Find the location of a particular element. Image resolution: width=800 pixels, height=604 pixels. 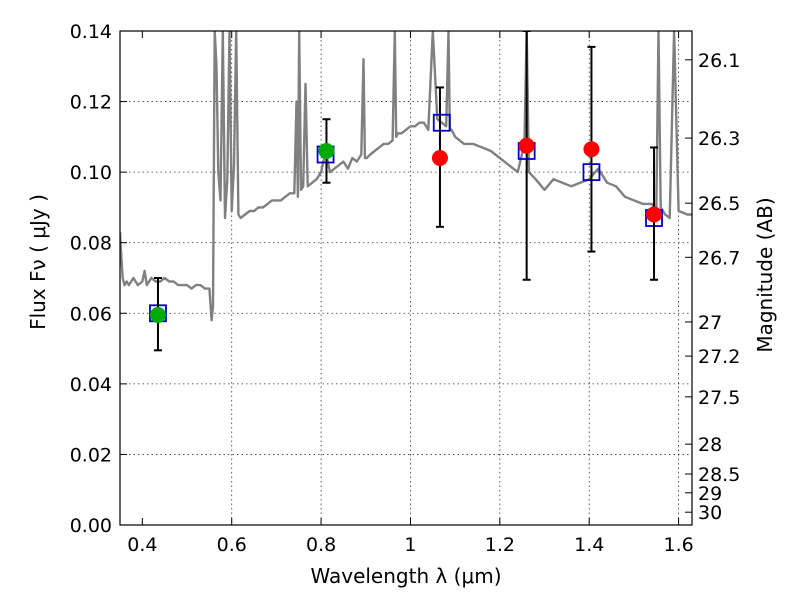

mag-tick-label: 26.1 is located at coordinates (719, 61).